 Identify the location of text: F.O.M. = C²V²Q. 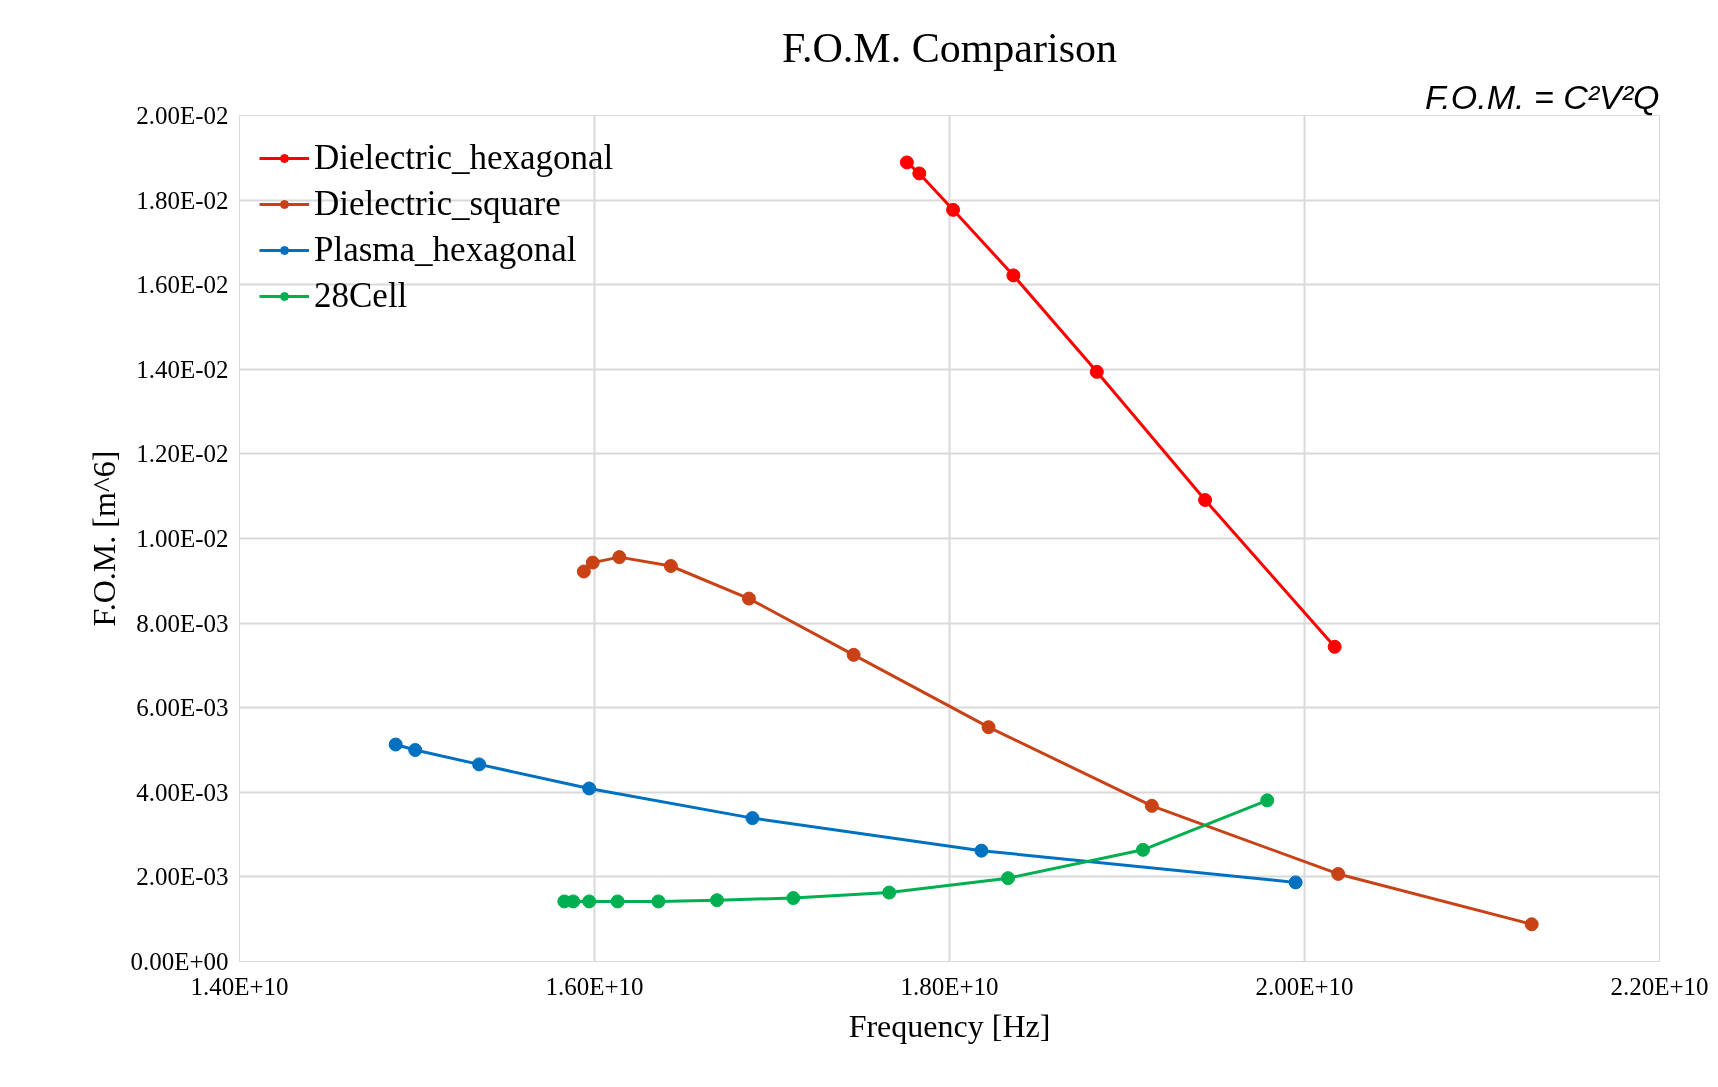
(1542, 96).